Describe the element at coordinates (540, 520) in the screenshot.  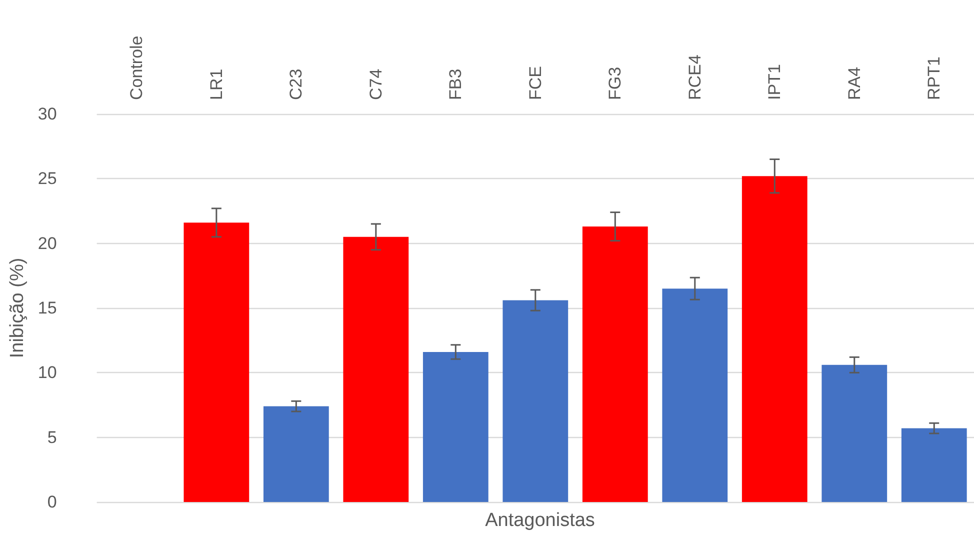
I see `x-axis-title: Antagonistas` at that location.